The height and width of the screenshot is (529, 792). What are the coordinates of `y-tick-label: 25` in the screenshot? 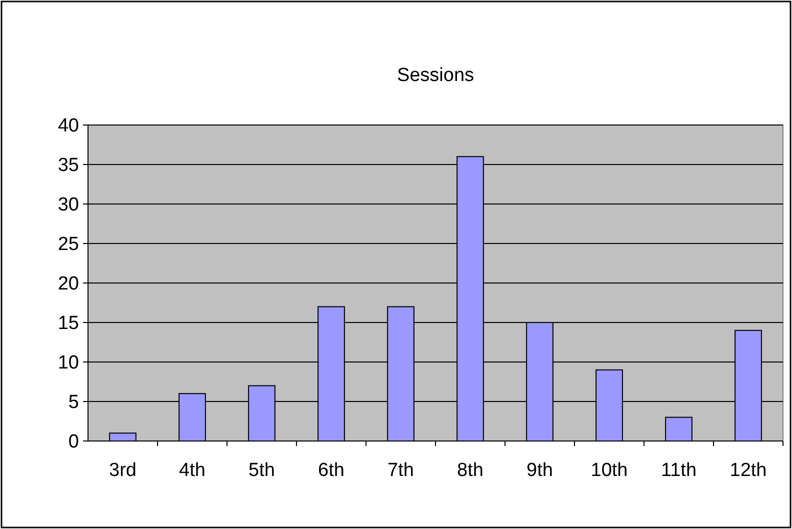 It's located at (68, 245).